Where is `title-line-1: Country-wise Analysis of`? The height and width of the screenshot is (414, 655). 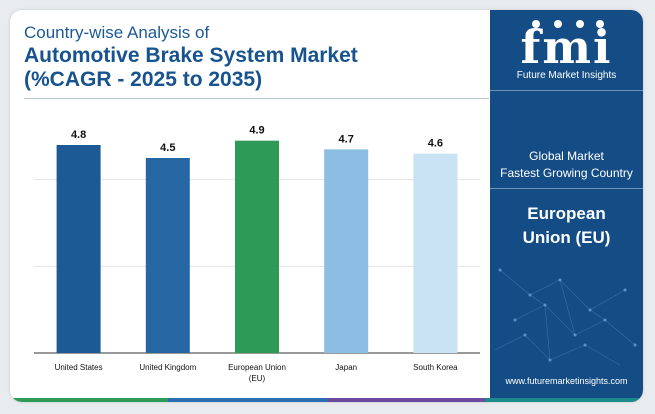 title-line-1: Country-wise Analysis of is located at coordinates (117, 32).